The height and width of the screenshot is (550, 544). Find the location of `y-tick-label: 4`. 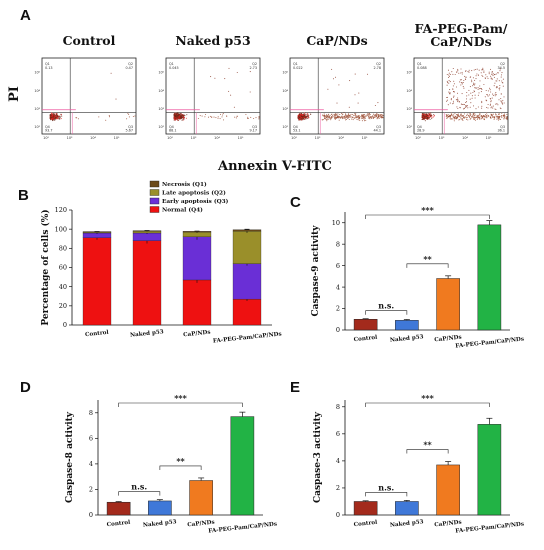

y-tick-label: 4 is located at coordinates (91, 464).